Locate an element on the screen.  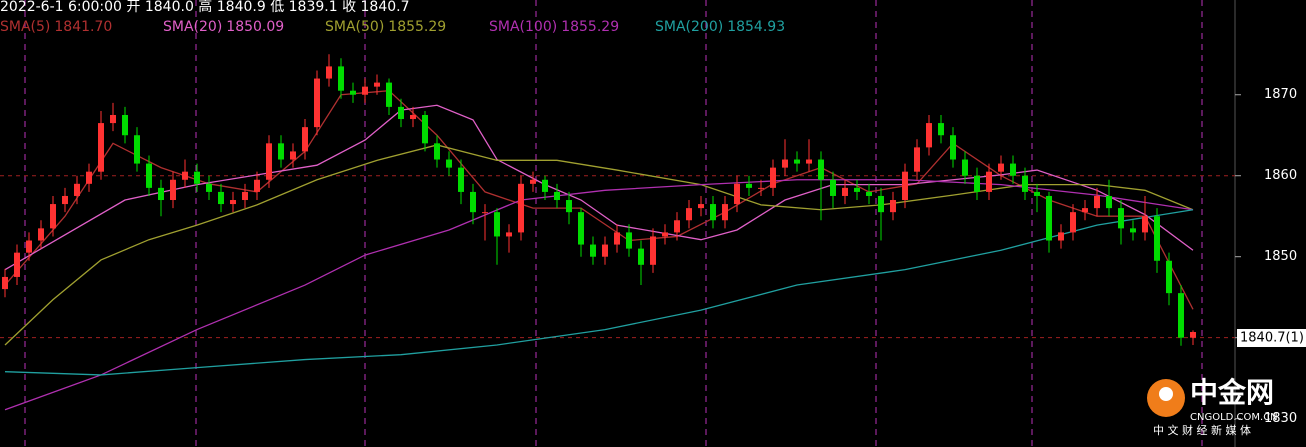
y-tick-label: 1850 is located at coordinates (1280, 256).